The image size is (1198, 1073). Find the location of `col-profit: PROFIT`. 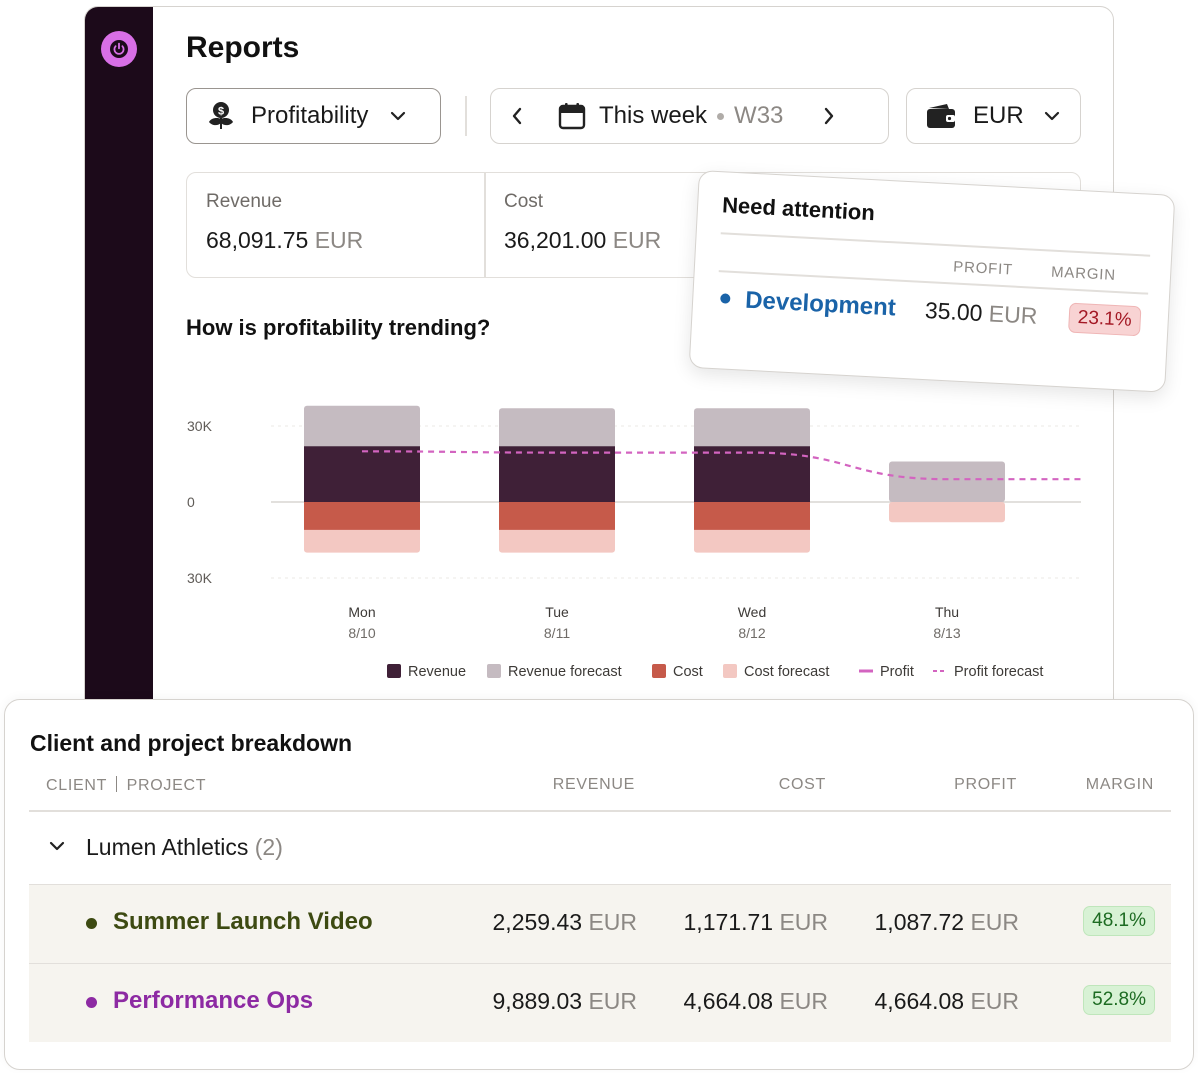

col-profit: PROFIT is located at coordinates (985, 784).